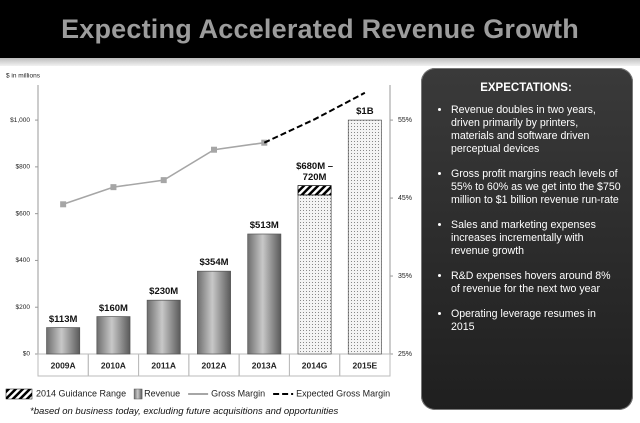 This screenshot has height=423, width=640. What do you see at coordinates (23, 76) in the screenshot?
I see `y-axis-label: $ in millions` at bounding box center [23, 76].